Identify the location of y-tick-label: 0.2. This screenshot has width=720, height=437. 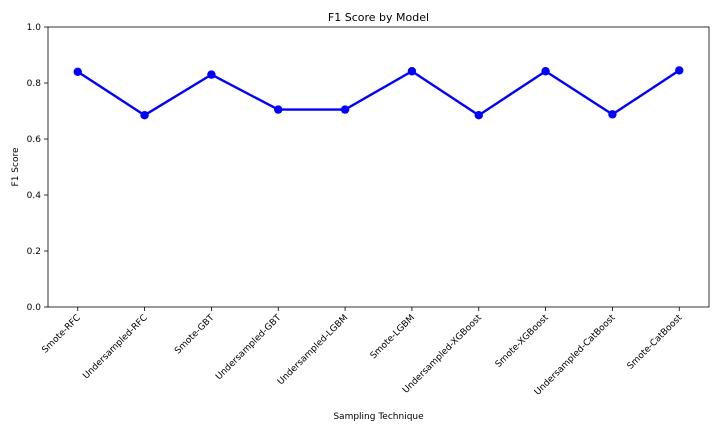
(34, 252).